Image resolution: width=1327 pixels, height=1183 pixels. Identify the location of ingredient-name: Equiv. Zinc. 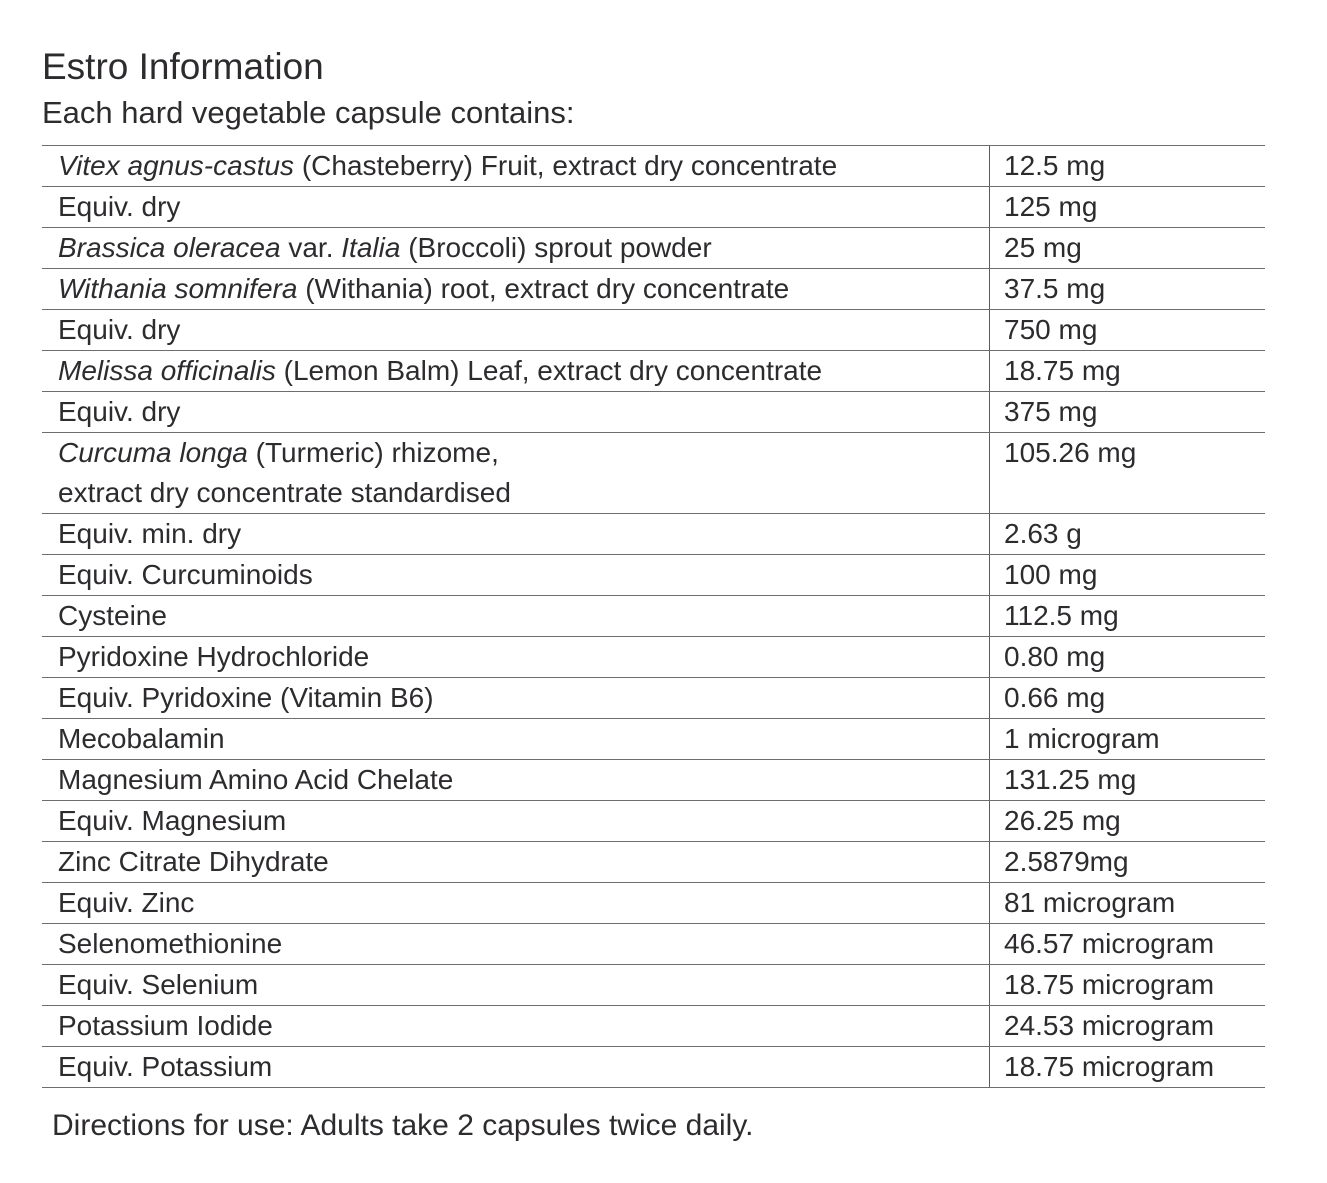
(126, 903).